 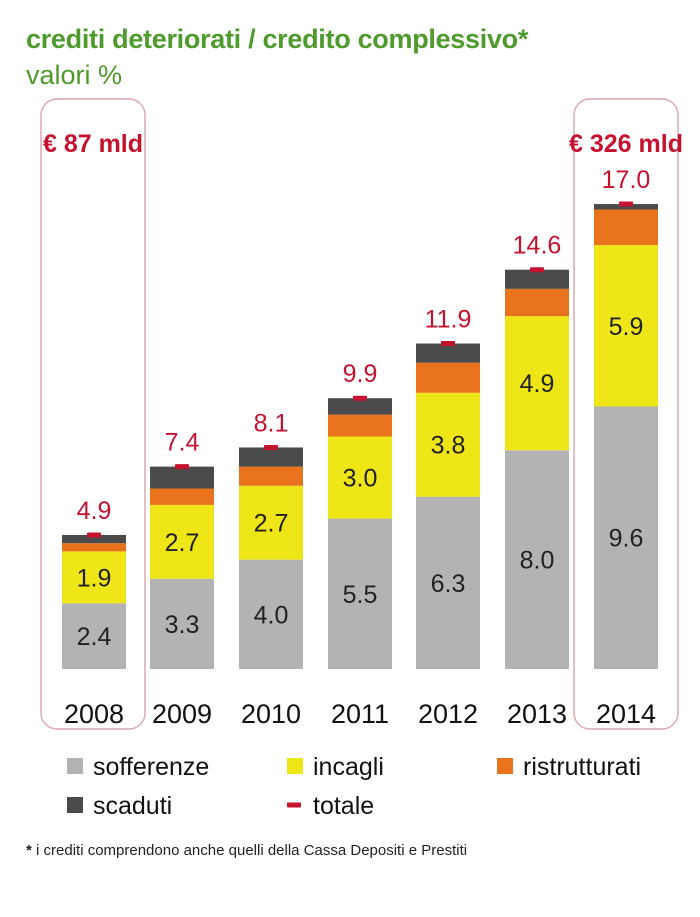 I want to click on value-label-incagli-2009: 2.7, so click(x=182, y=543).